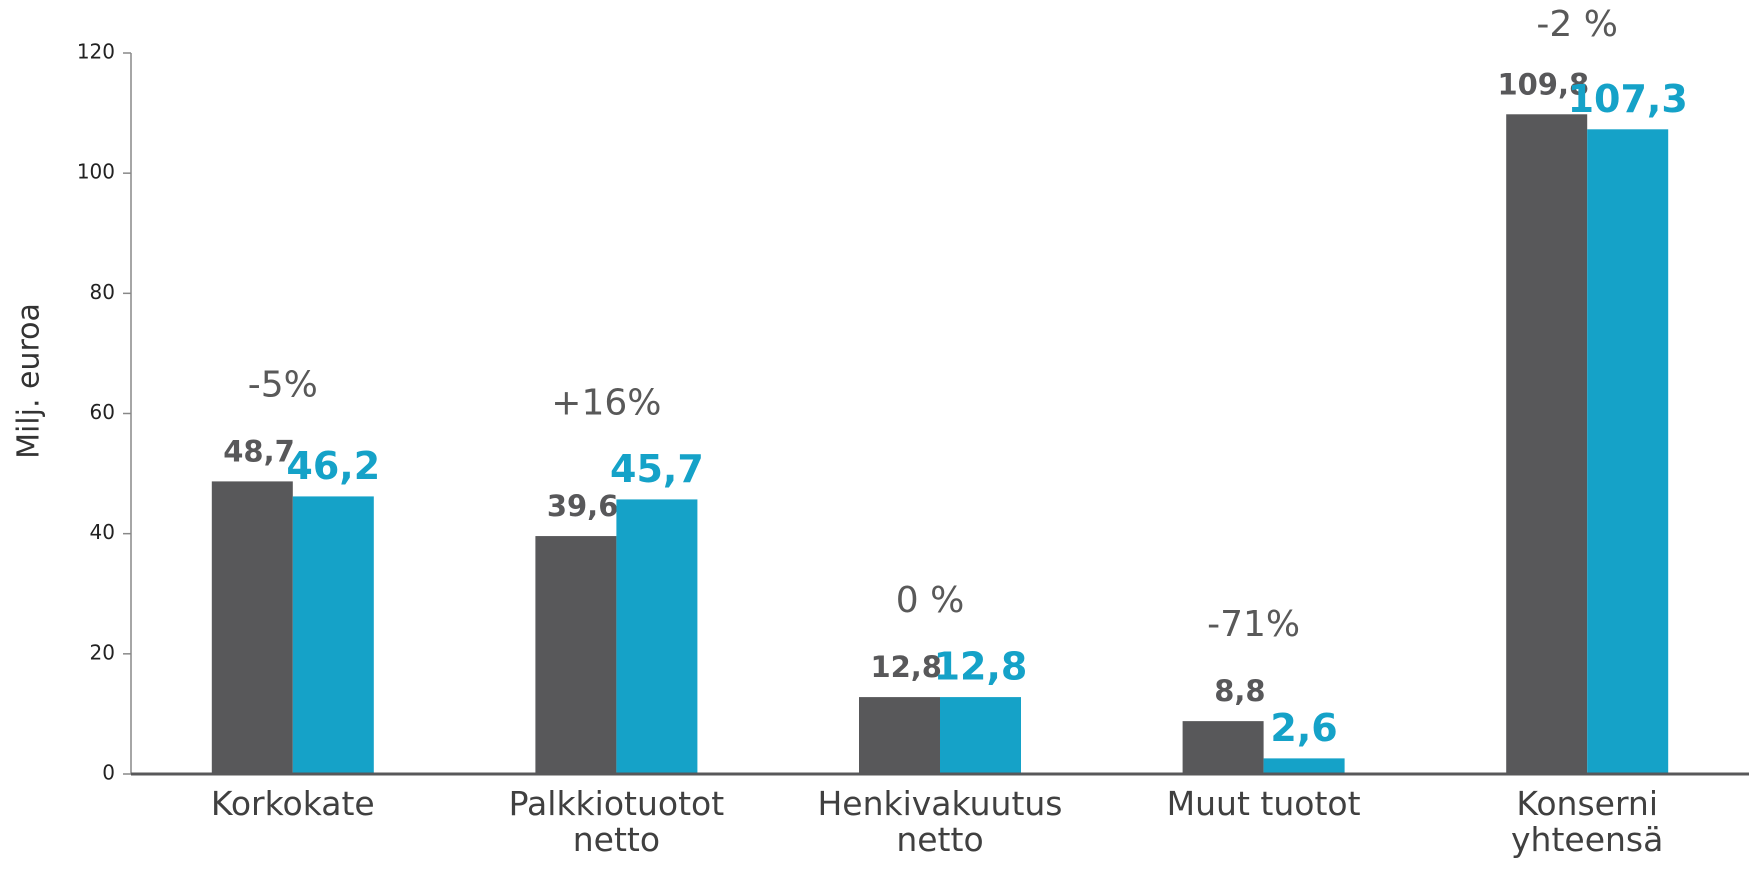 The width and height of the screenshot is (1758, 870). I want to click on annotation: -2 %, so click(1577, 24).